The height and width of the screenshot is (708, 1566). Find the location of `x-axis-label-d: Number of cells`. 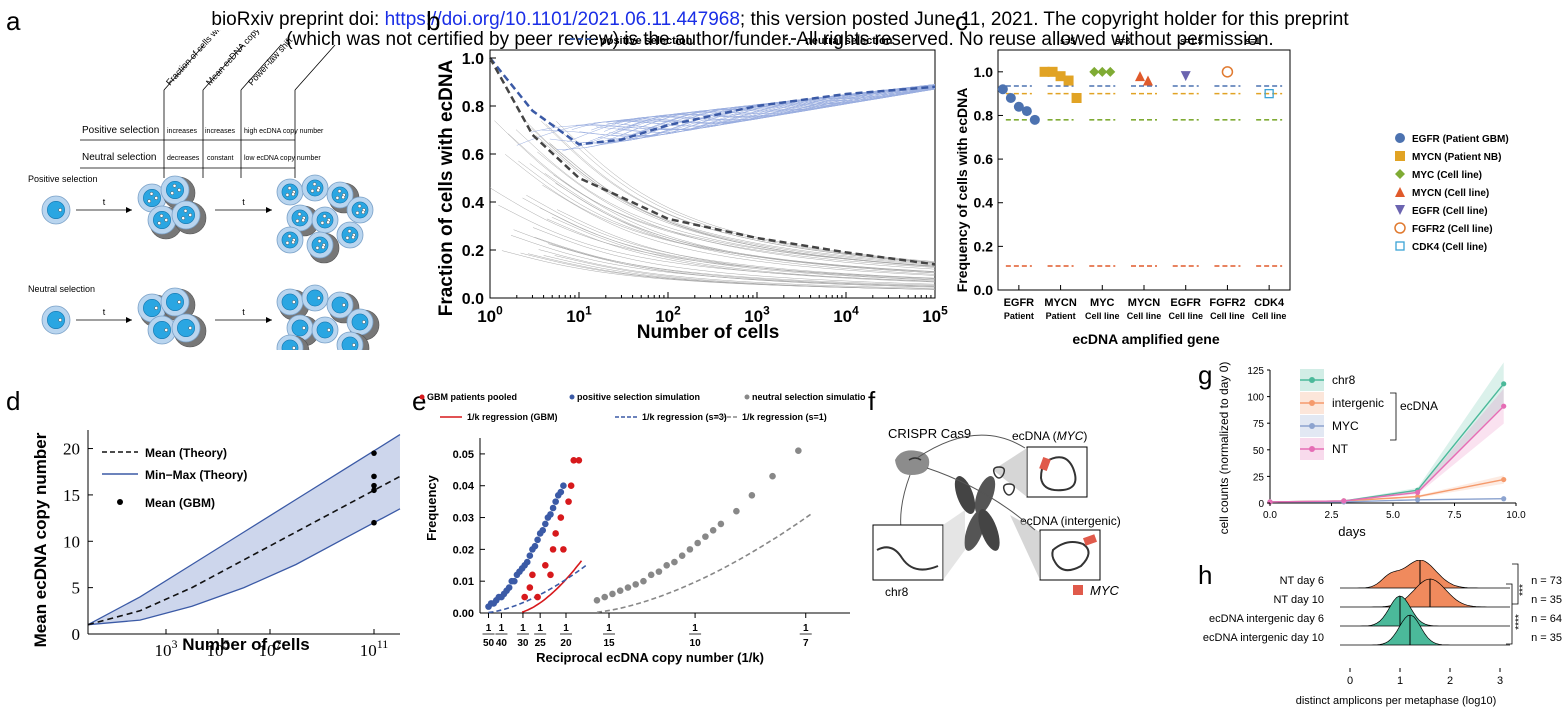

x-axis-label-d: Number of cells is located at coordinates (246, 644).